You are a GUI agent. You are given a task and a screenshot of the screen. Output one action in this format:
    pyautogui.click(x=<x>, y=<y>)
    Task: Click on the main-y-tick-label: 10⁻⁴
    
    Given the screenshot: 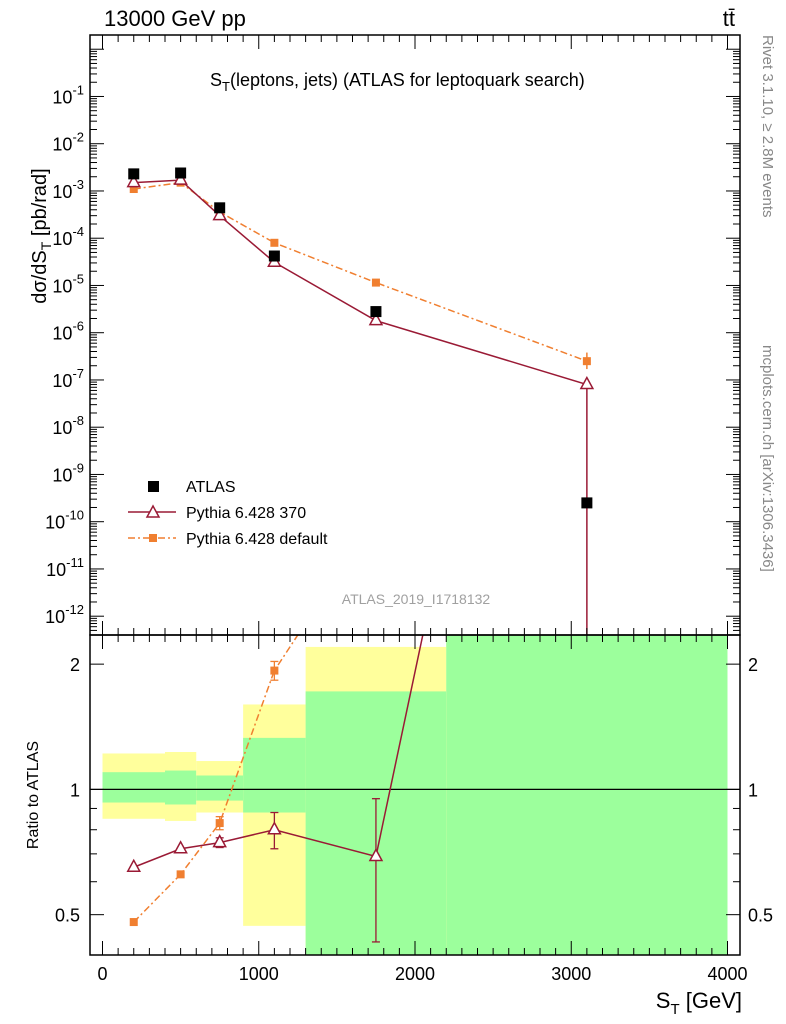 What is the action you would take?
    pyautogui.click(x=68, y=236)
    